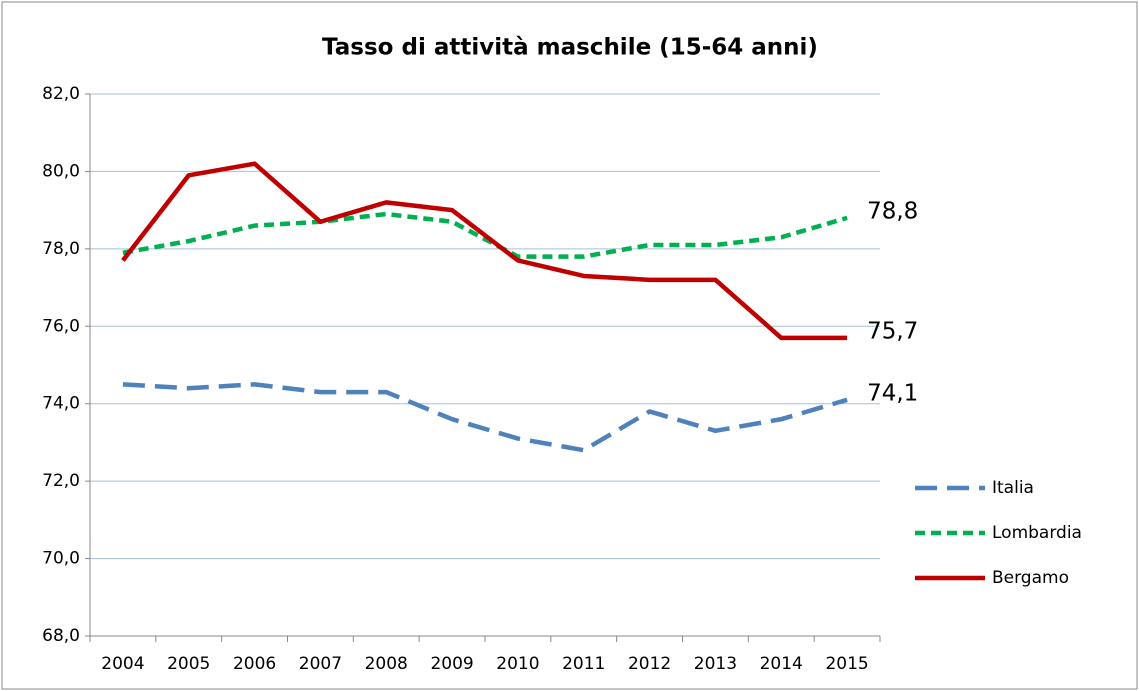 The height and width of the screenshot is (691, 1139). Describe the element at coordinates (61, 559) in the screenshot. I see `y-tick-label: 70,0` at that location.